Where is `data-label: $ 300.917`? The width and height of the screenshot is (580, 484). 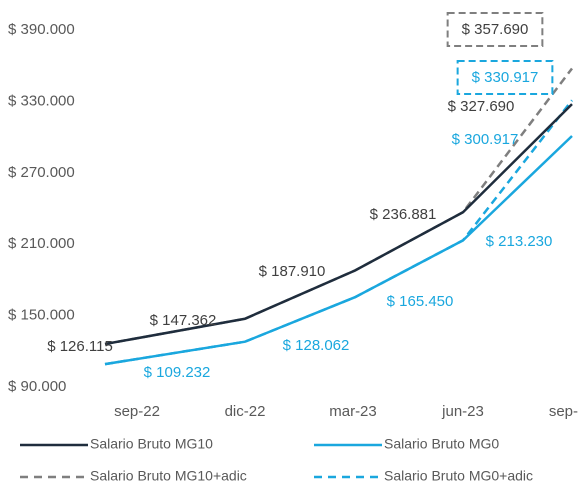
data-label: $ 300.917 is located at coordinates (485, 139).